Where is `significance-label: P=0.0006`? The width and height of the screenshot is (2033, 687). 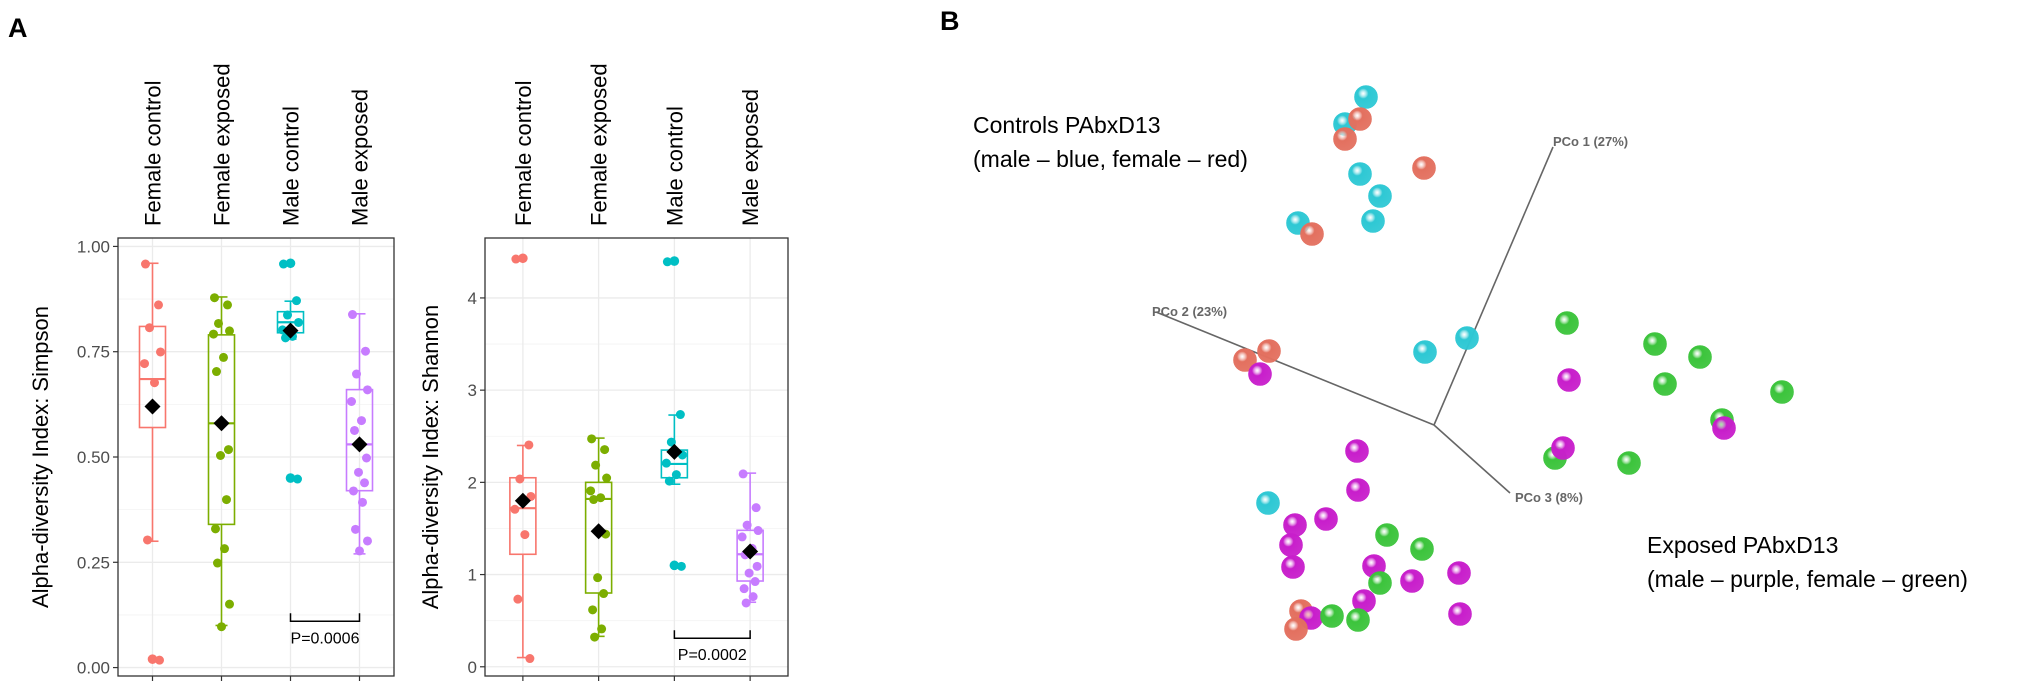 significance-label: P=0.0006 is located at coordinates (325, 638).